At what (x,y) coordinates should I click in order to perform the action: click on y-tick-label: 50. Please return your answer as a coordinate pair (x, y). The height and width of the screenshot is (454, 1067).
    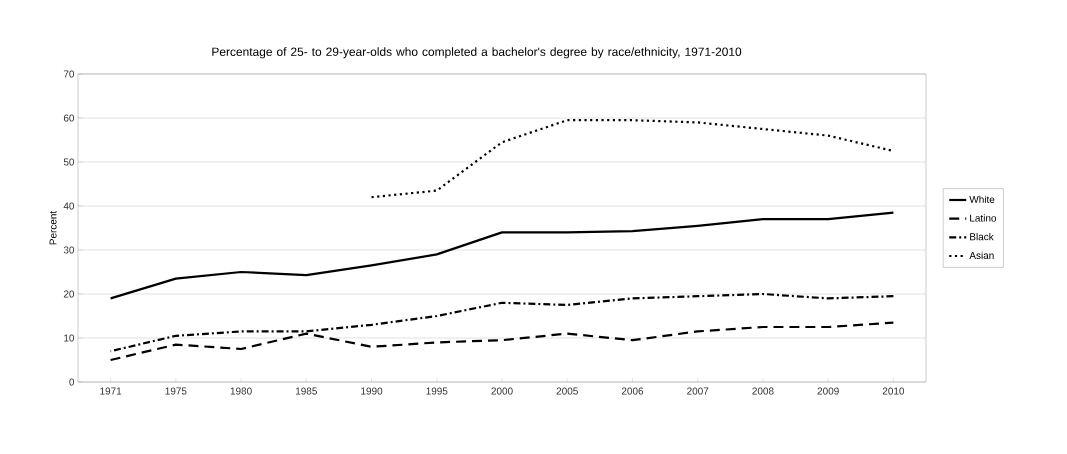
    Looking at the image, I should click on (69, 162).